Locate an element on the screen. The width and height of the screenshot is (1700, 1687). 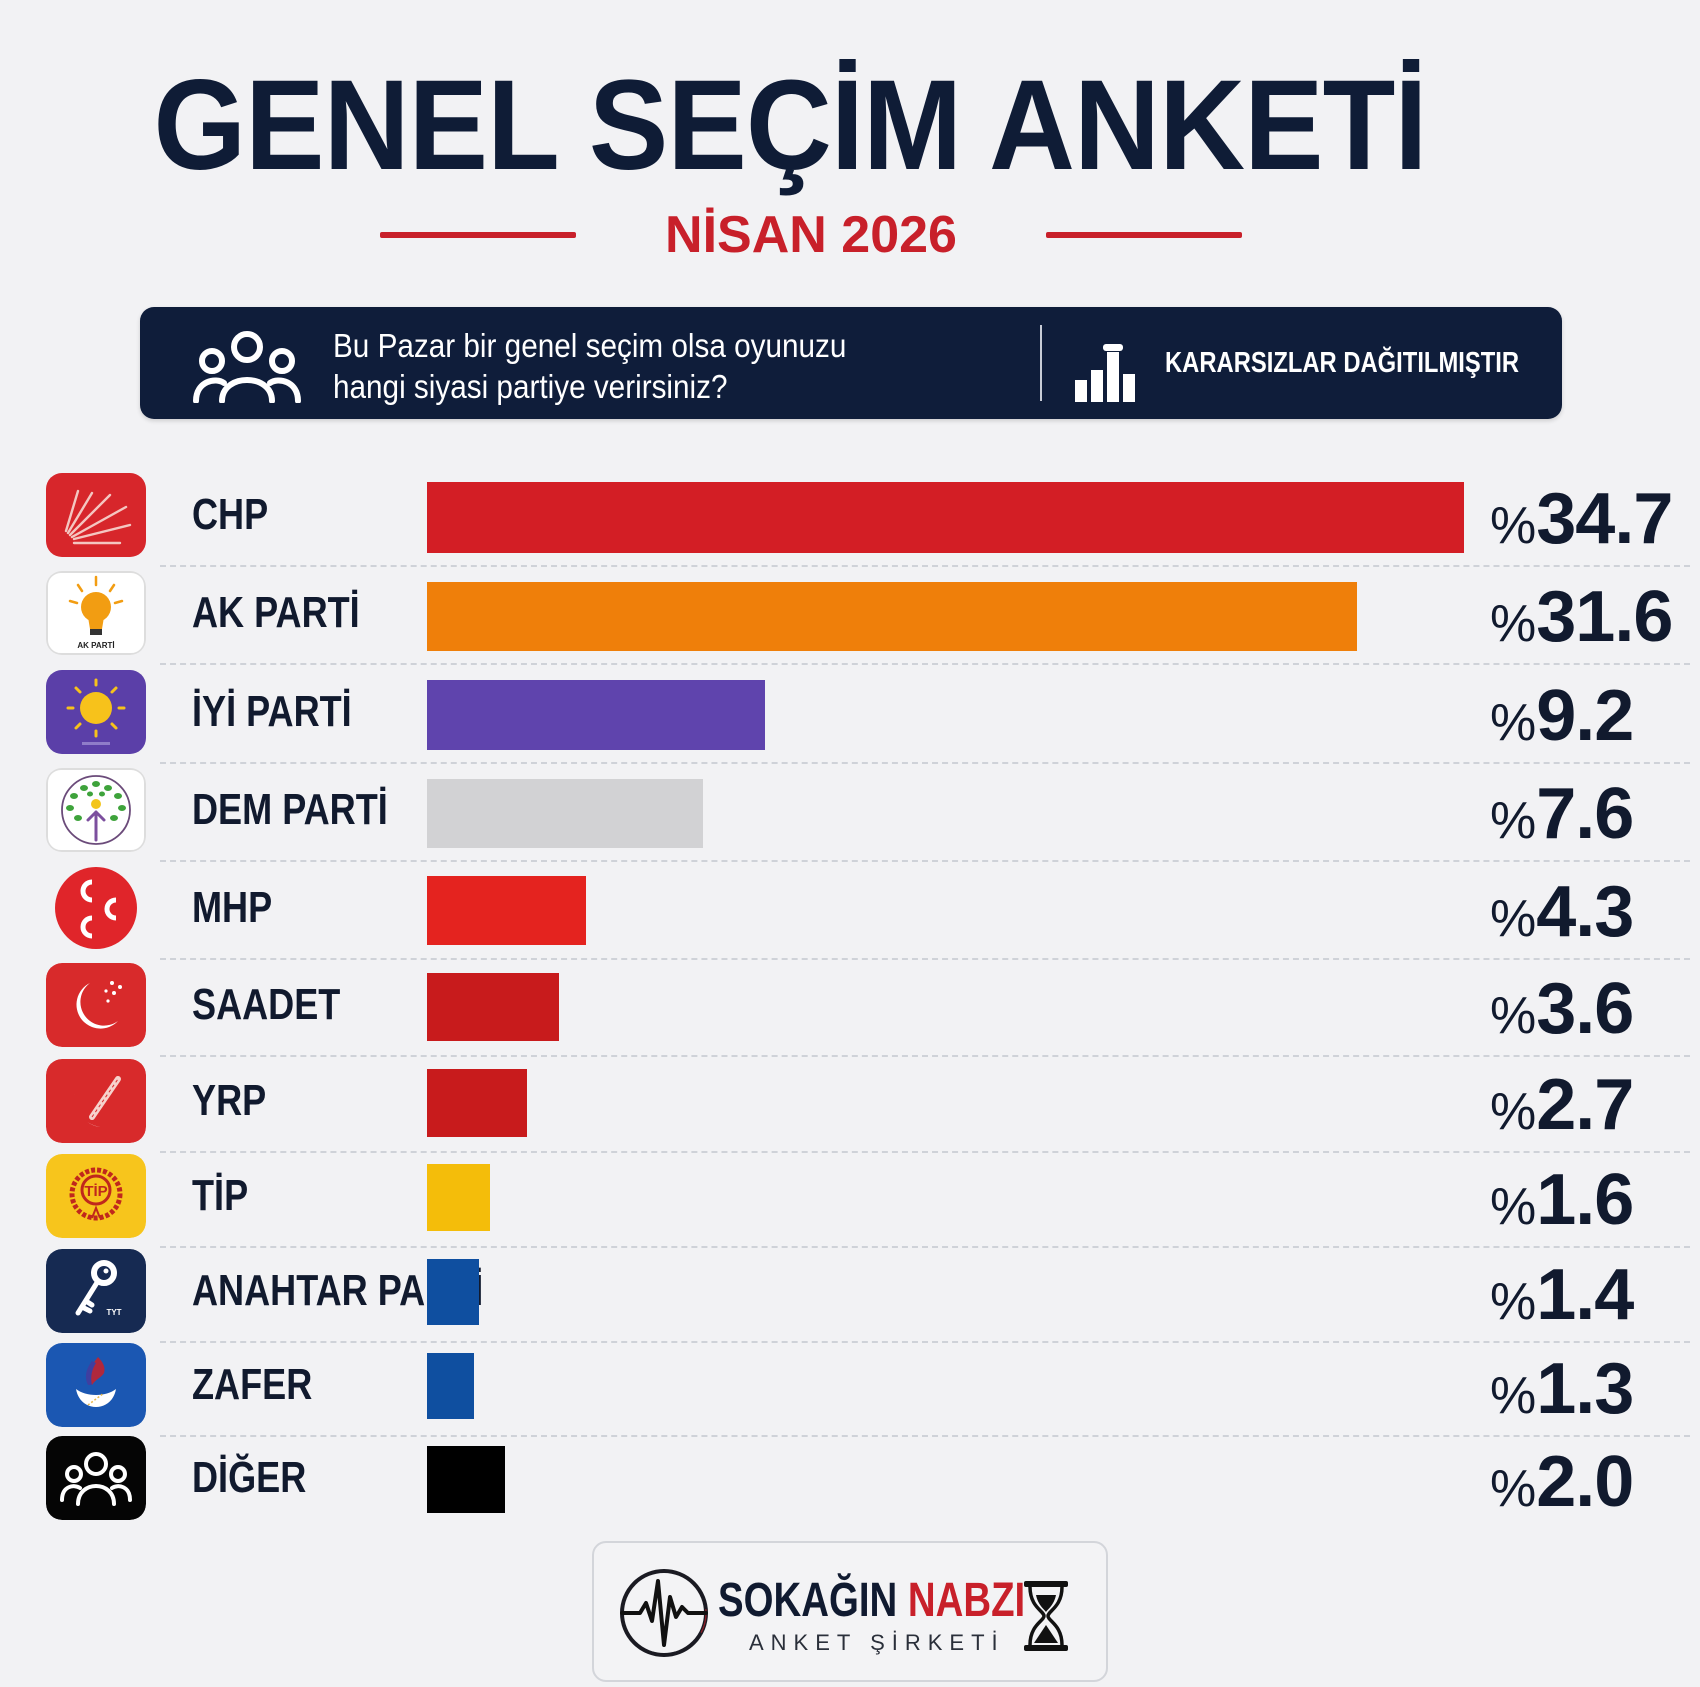
pulse-circle-icon is located at coordinates (664, 1613).